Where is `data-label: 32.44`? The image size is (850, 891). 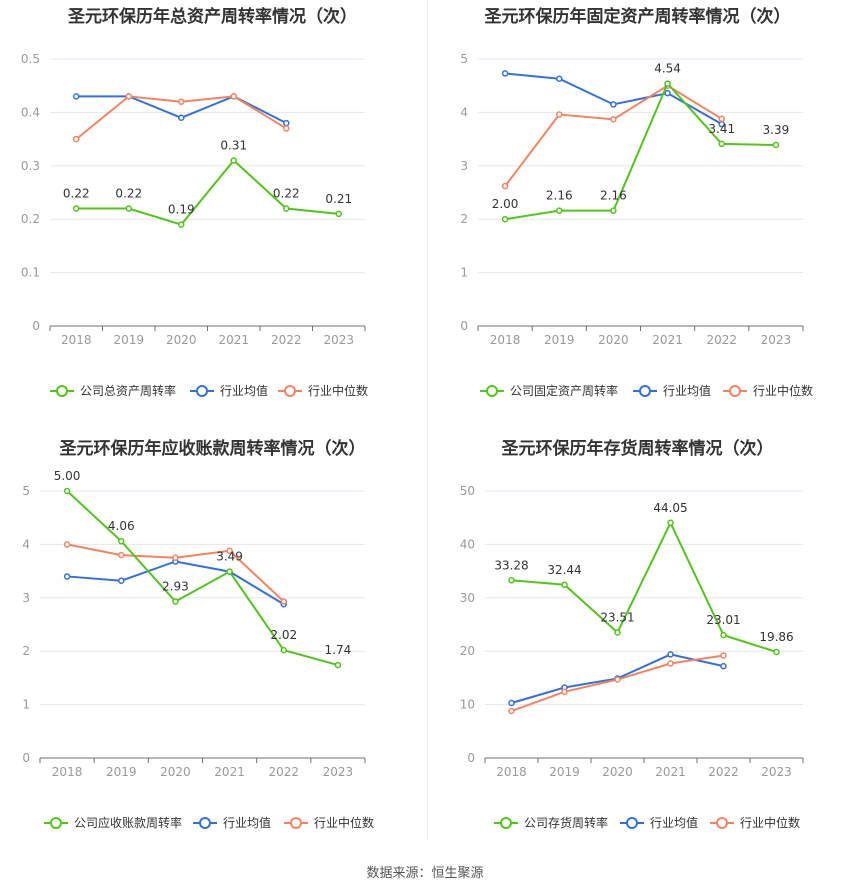 data-label: 32.44 is located at coordinates (564, 570).